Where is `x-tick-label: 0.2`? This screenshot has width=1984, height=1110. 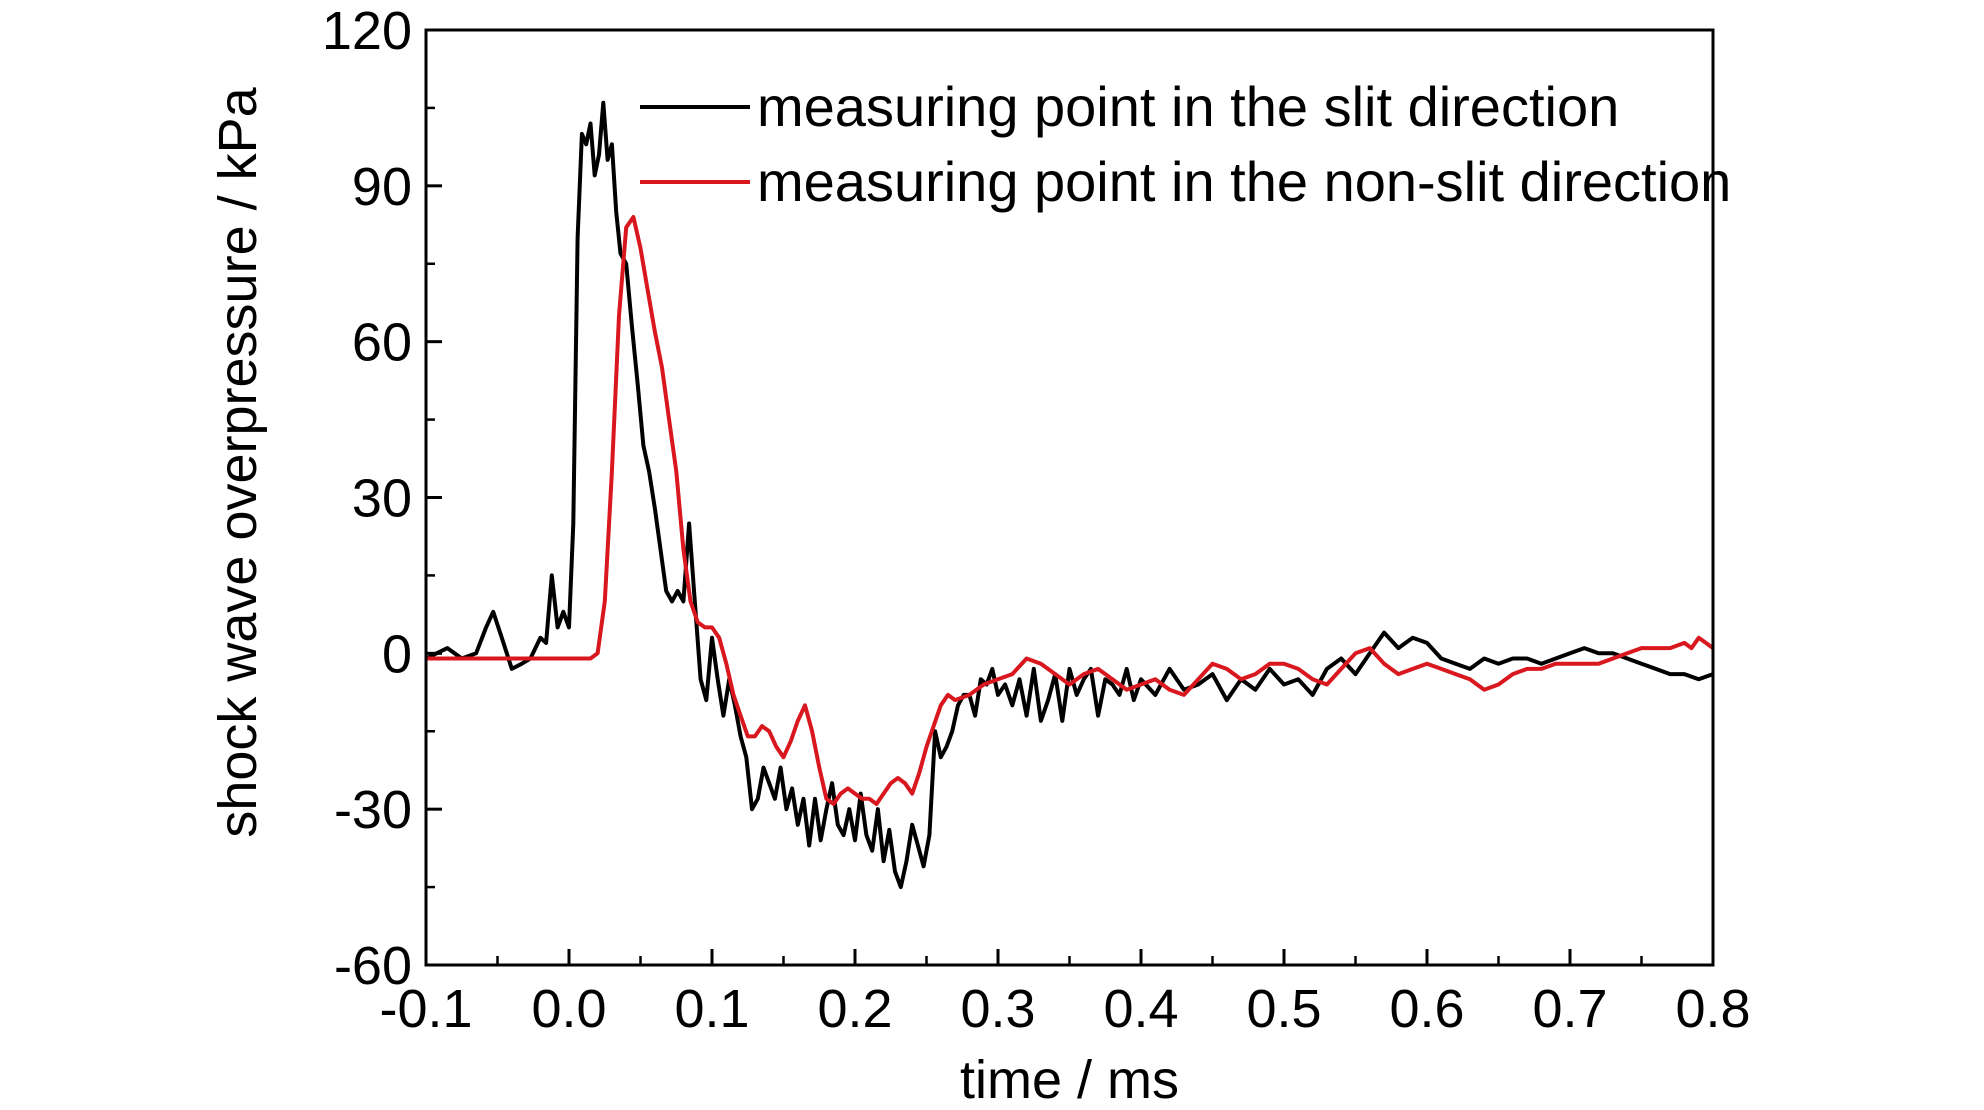
x-tick-label: 0.2 is located at coordinates (854, 1009).